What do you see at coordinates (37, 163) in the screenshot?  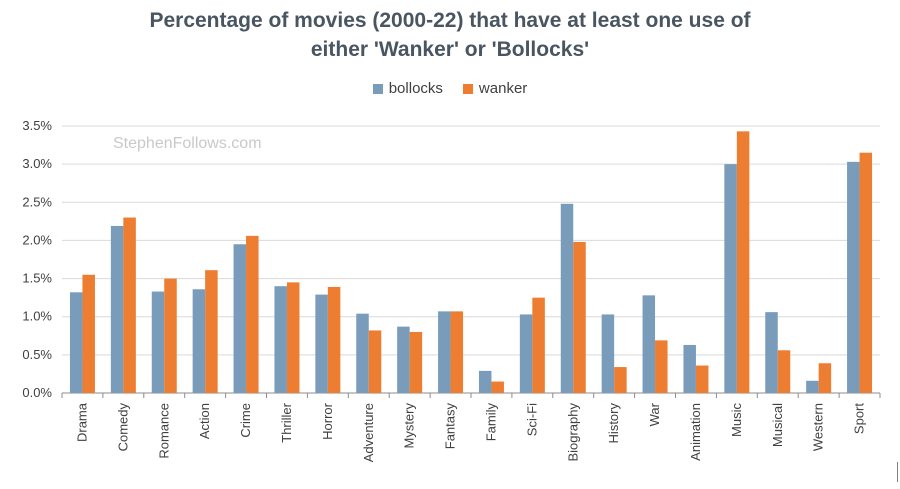 I see `y-tick-label: 3.0%` at bounding box center [37, 163].